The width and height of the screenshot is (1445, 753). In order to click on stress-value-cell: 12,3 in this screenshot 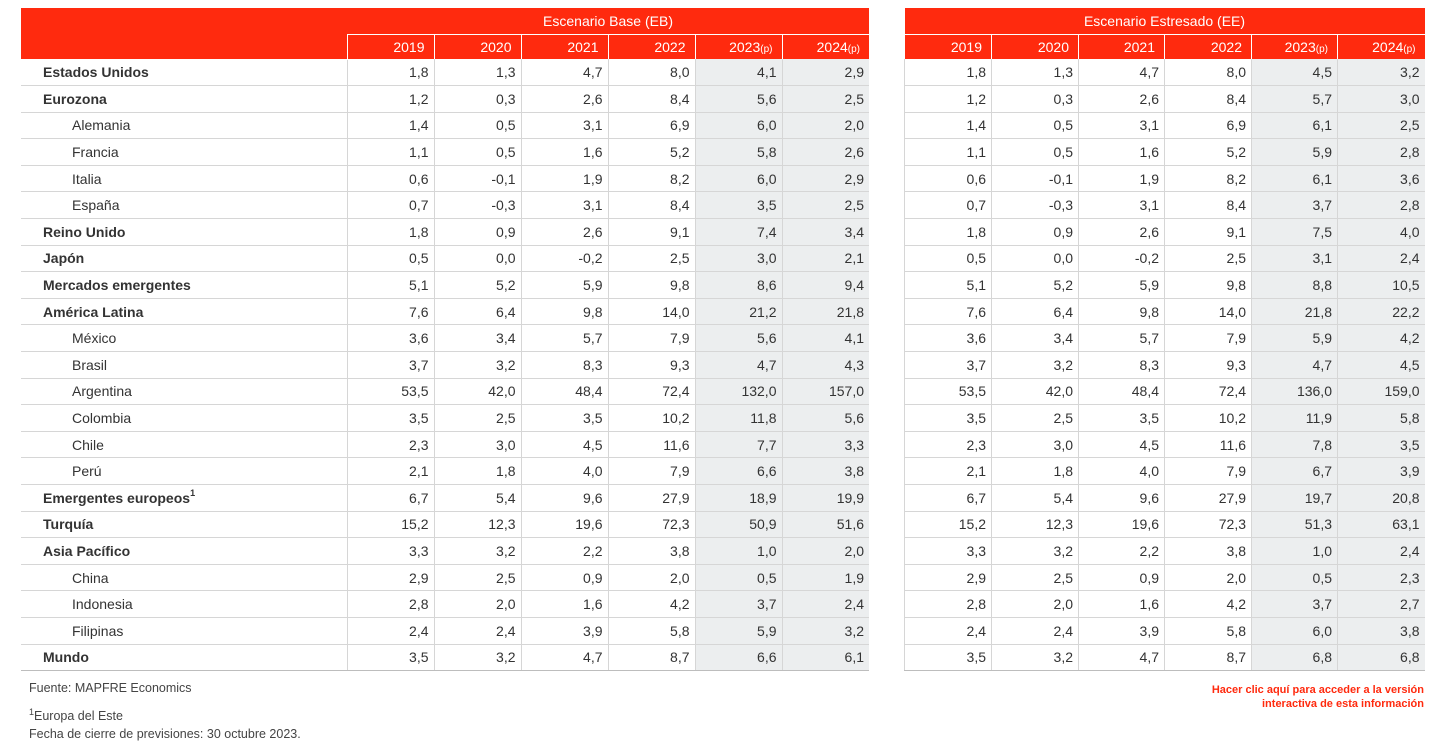, I will do `click(1035, 525)`.